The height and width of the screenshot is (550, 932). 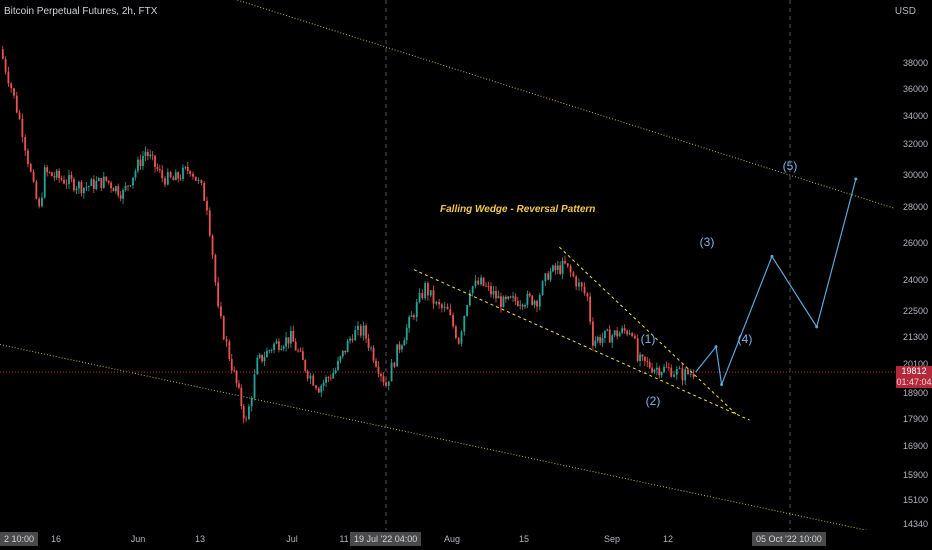 I want to click on price-tick-label: 24000, so click(x=915, y=280).